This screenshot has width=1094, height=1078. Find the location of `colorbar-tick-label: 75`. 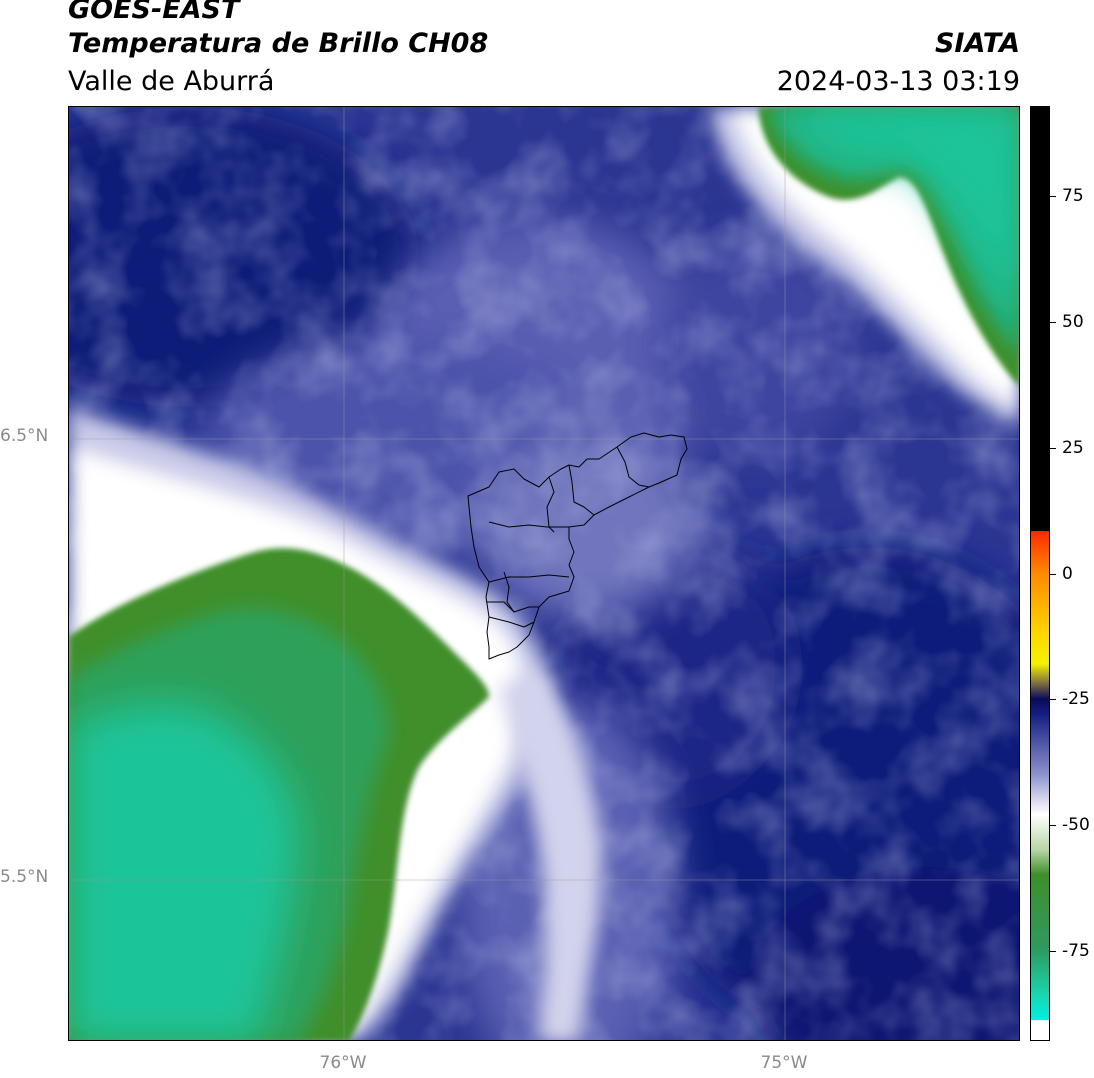

colorbar-tick-label: 75 is located at coordinates (1073, 196).